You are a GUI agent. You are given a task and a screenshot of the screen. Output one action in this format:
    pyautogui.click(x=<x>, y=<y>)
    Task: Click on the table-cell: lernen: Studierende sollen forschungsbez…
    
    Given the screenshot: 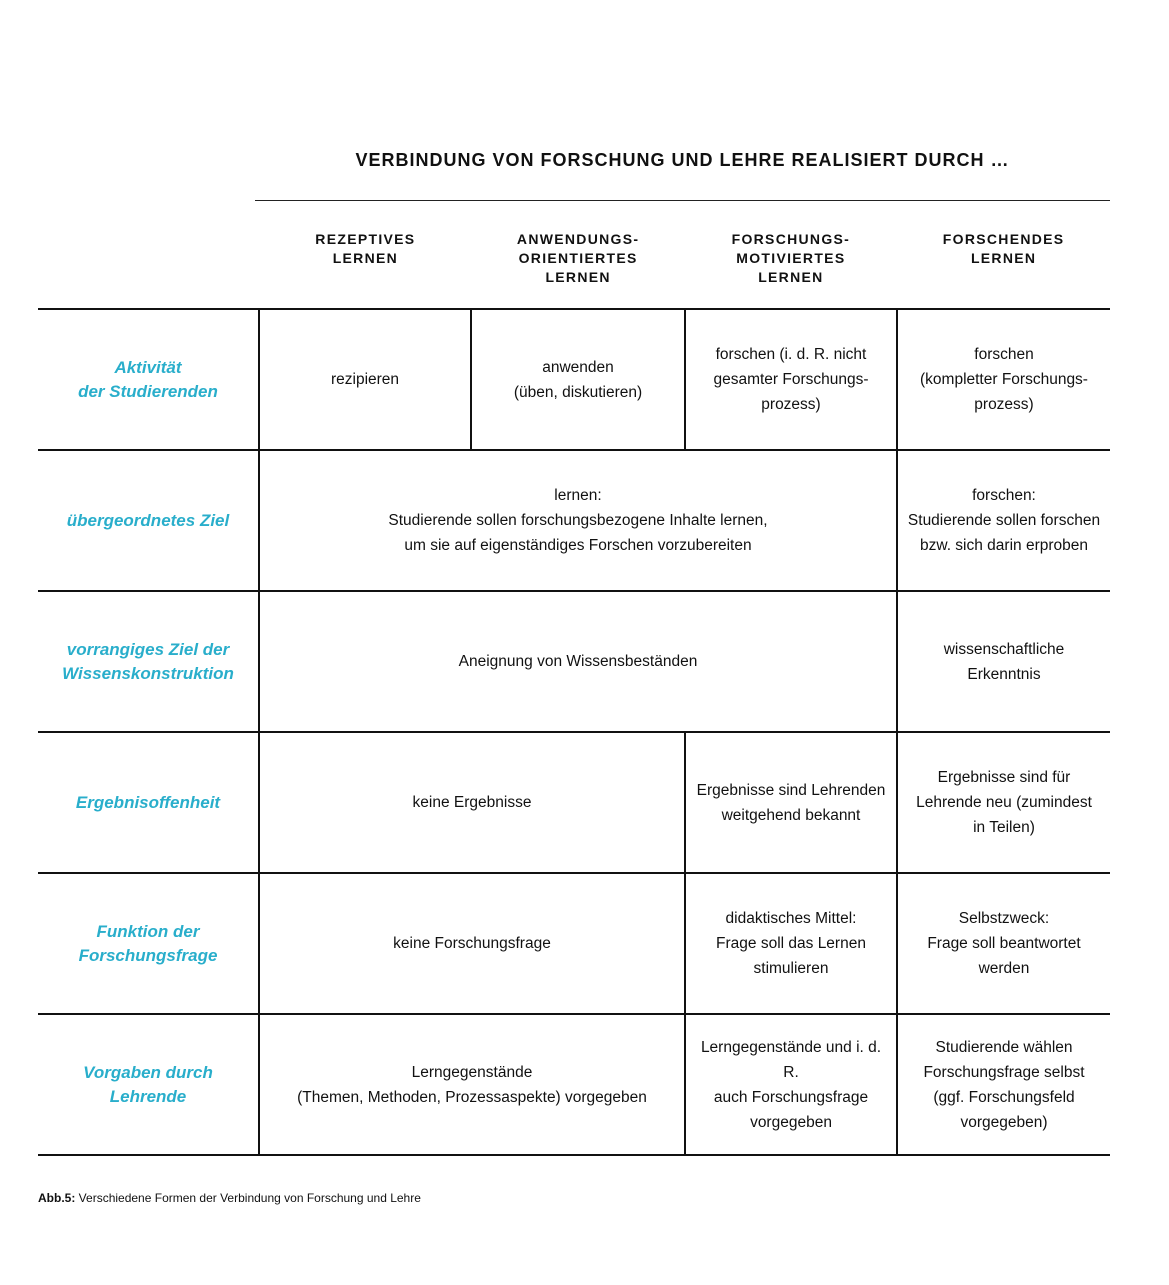 What is the action you would take?
    pyautogui.click(x=577, y=520)
    